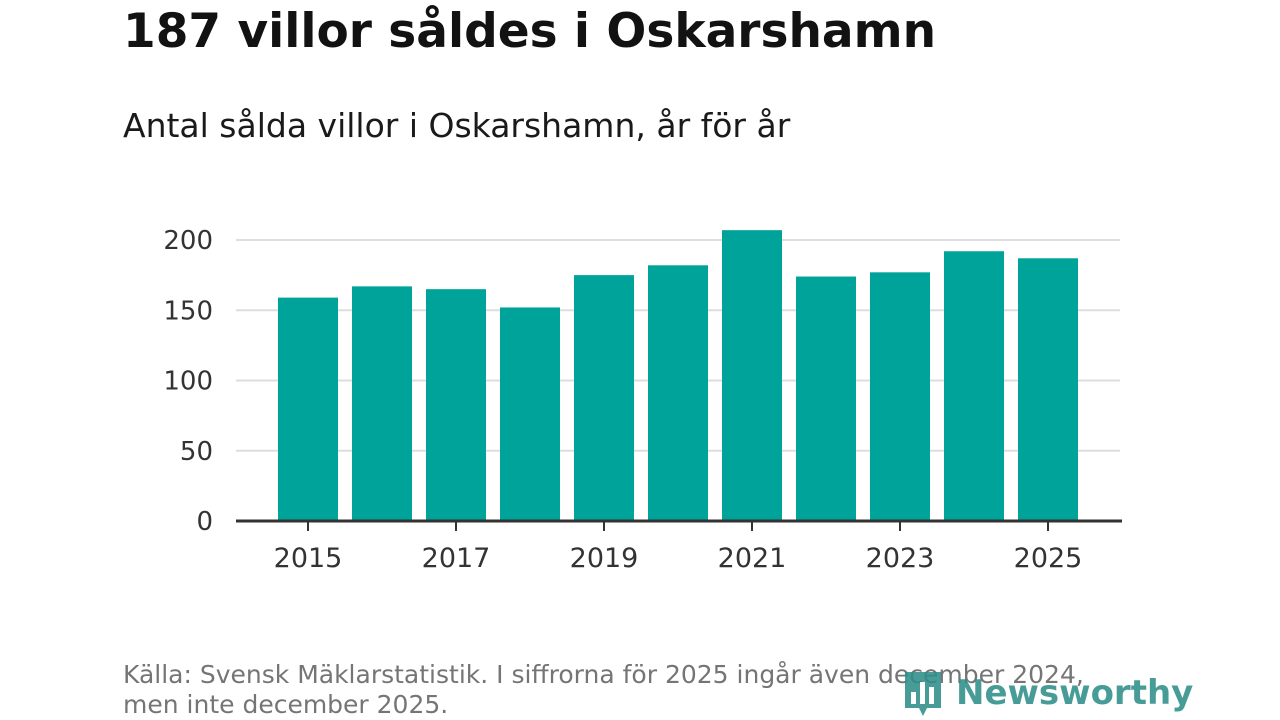 The image size is (1280, 720). I want to click on newsworthy-logo: Newsworthy, so click(1047, 693).